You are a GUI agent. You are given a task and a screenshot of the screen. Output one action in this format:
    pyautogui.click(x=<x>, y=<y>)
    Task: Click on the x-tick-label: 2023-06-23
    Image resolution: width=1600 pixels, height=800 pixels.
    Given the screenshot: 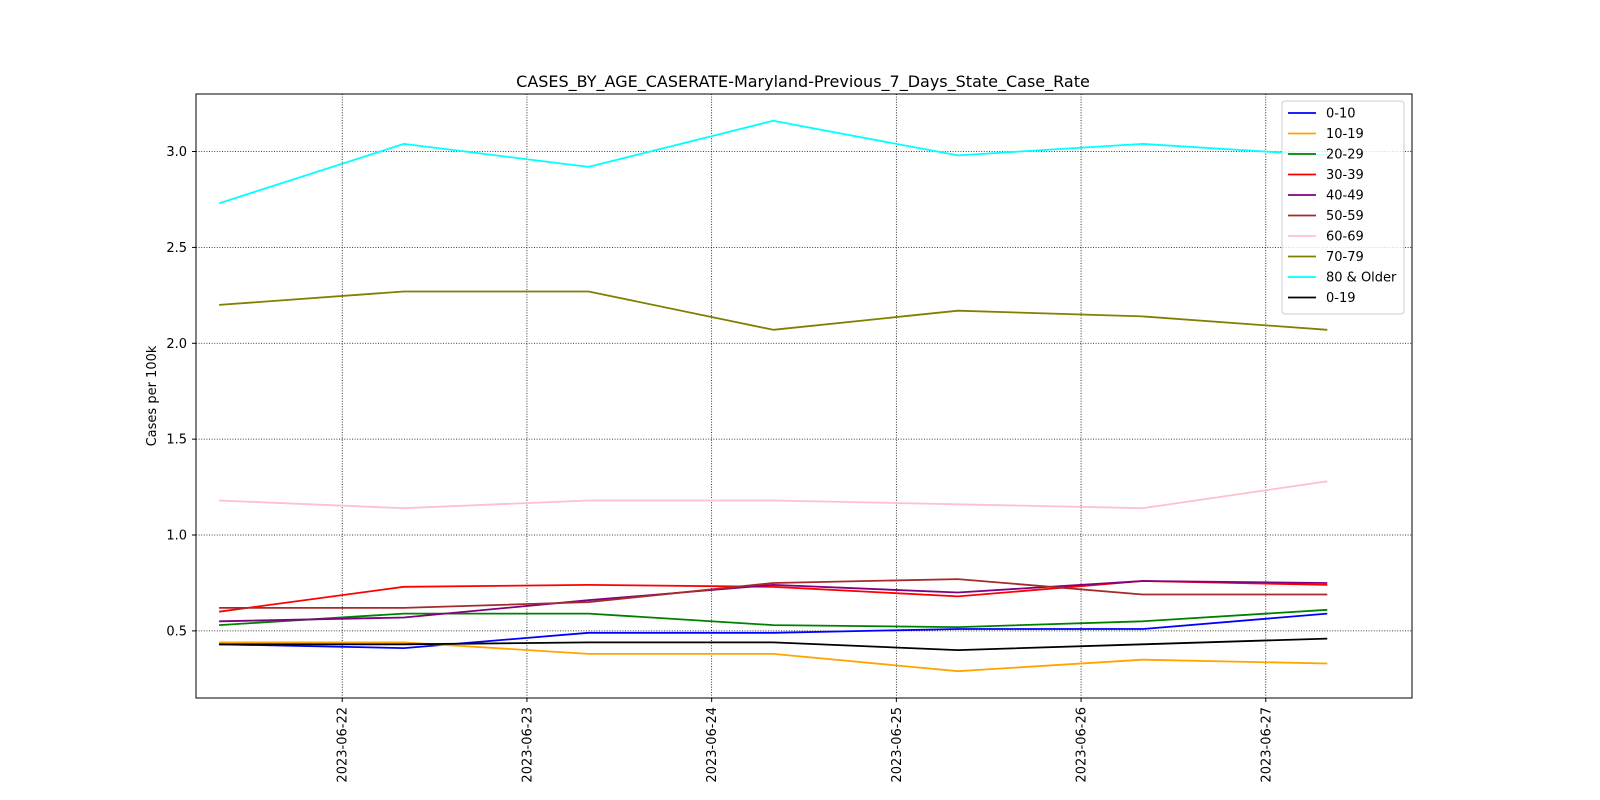 What is the action you would take?
    pyautogui.click(x=527, y=745)
    